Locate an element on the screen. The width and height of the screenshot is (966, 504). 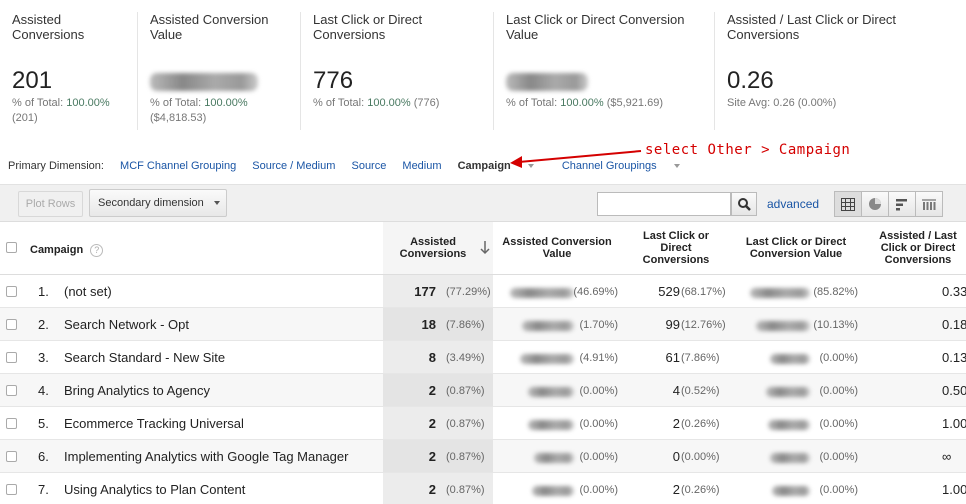
header-assisted-value: Assisted Conversion Value is located at coordinates (557, 248).